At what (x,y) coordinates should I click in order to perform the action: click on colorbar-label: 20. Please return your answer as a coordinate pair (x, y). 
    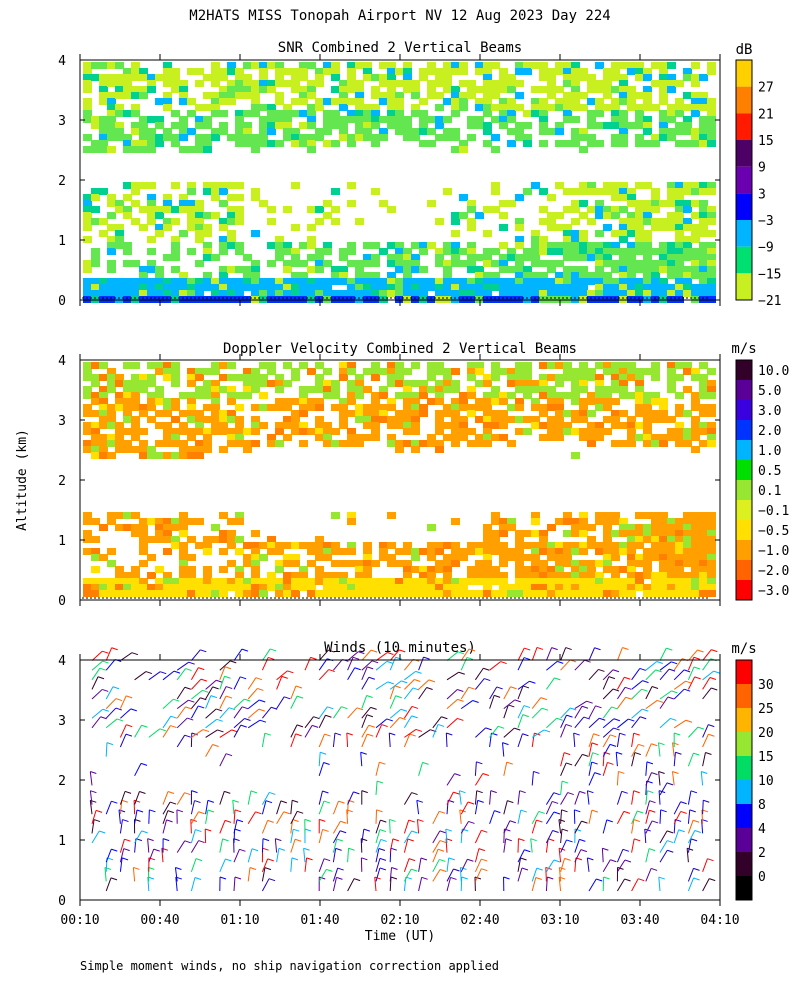
    Looking at the image, I should click on (766, 733).